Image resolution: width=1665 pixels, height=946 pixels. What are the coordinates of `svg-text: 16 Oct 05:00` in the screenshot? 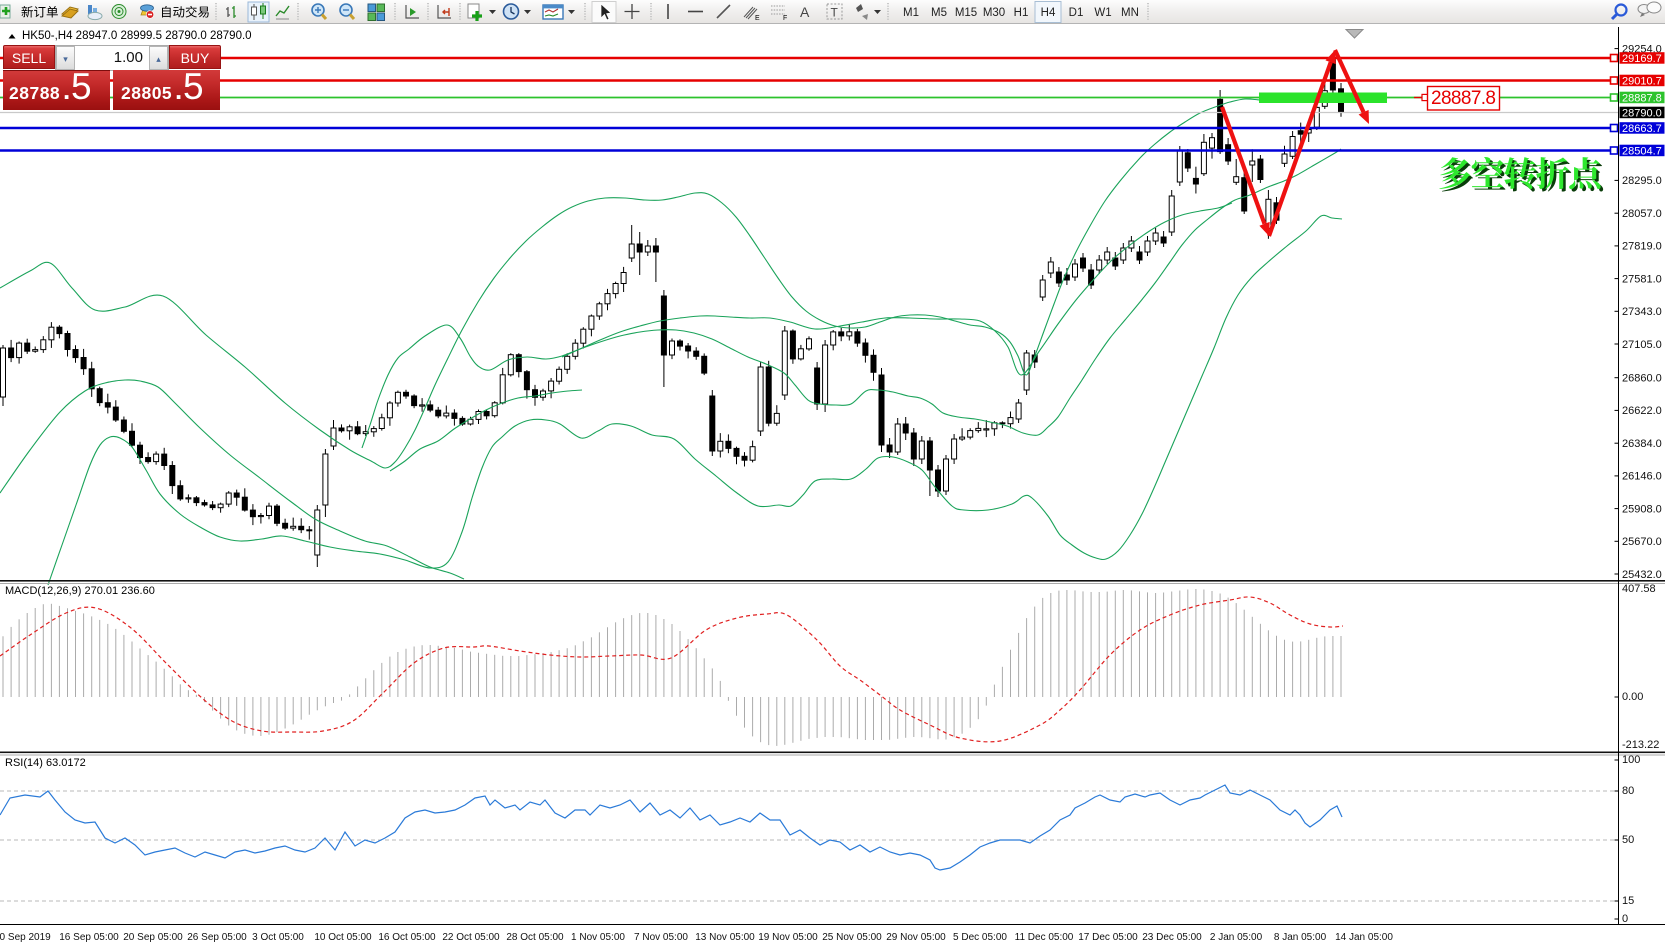 It's located at (407, 937).